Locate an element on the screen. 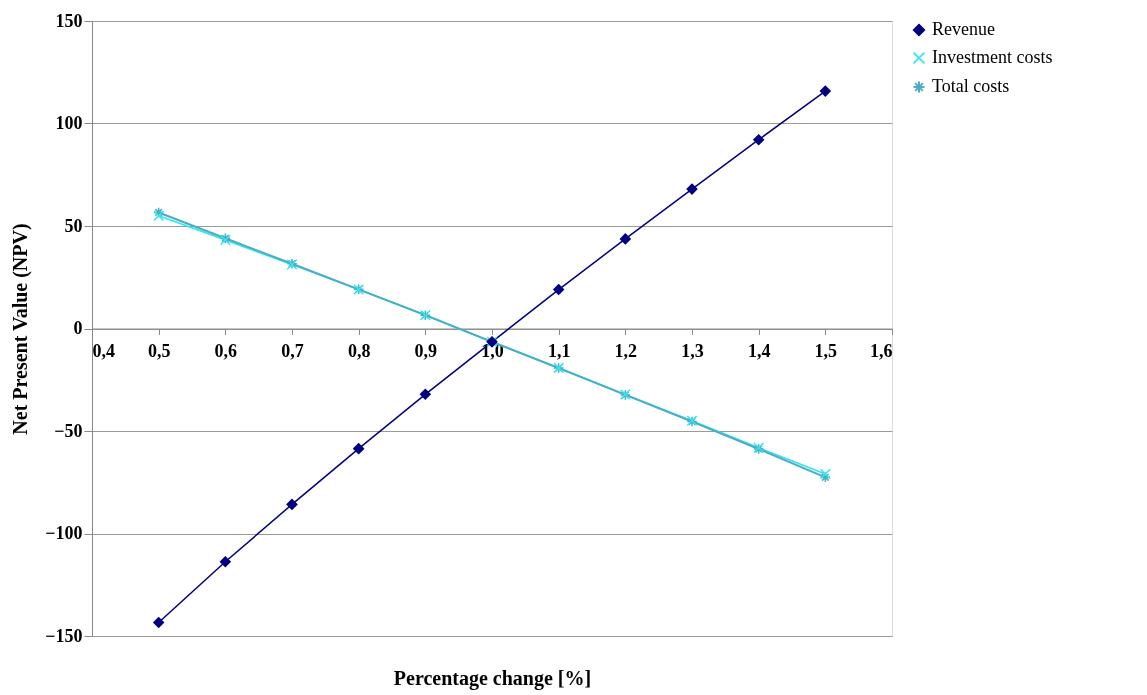 This screenshot has width=1147, height=695. y-axis-title: Net Present Value (NPV) is located at coordinates (21, 329).